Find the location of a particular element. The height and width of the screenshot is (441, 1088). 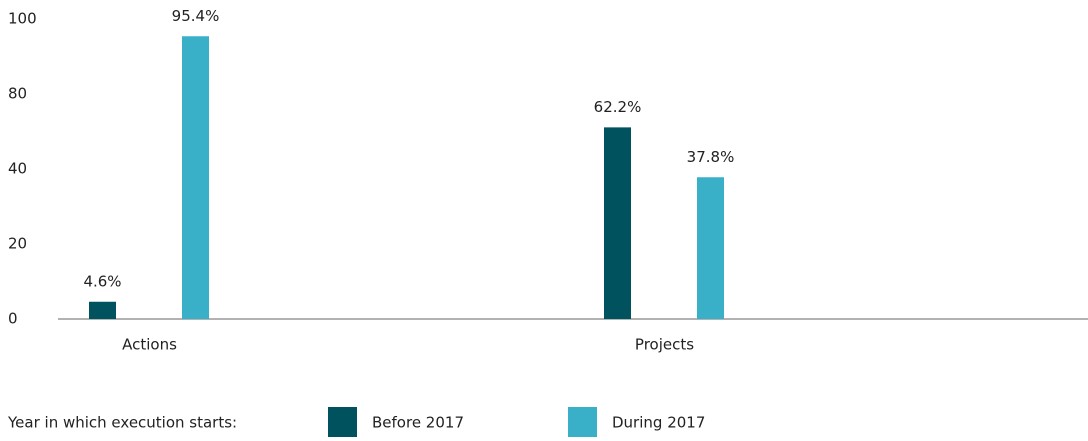

value-label: 4.6% is located at coordinates (102, 281).